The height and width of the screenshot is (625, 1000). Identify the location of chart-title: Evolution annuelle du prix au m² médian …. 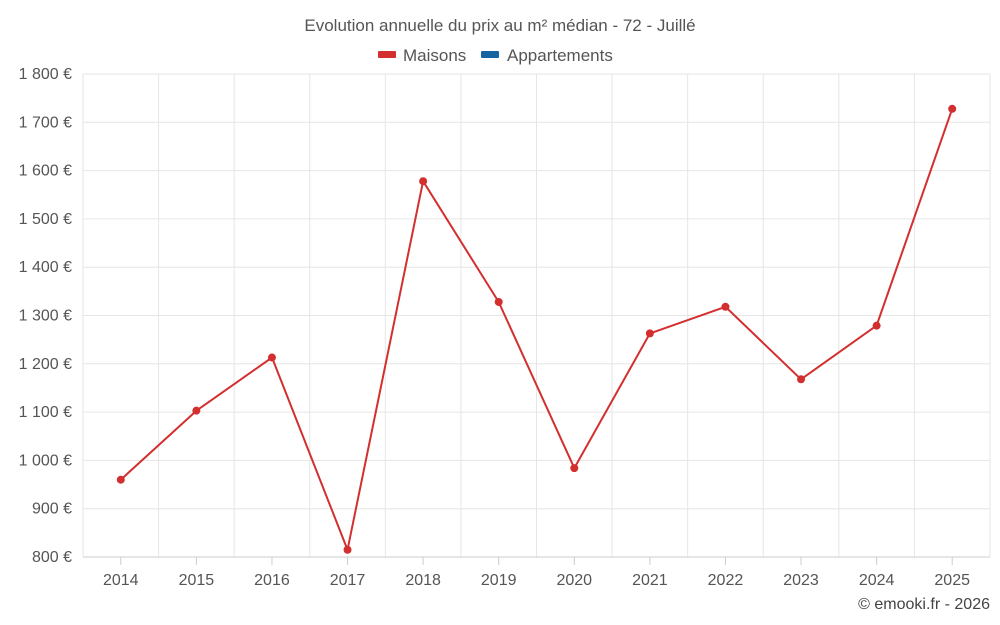
(499, 25).